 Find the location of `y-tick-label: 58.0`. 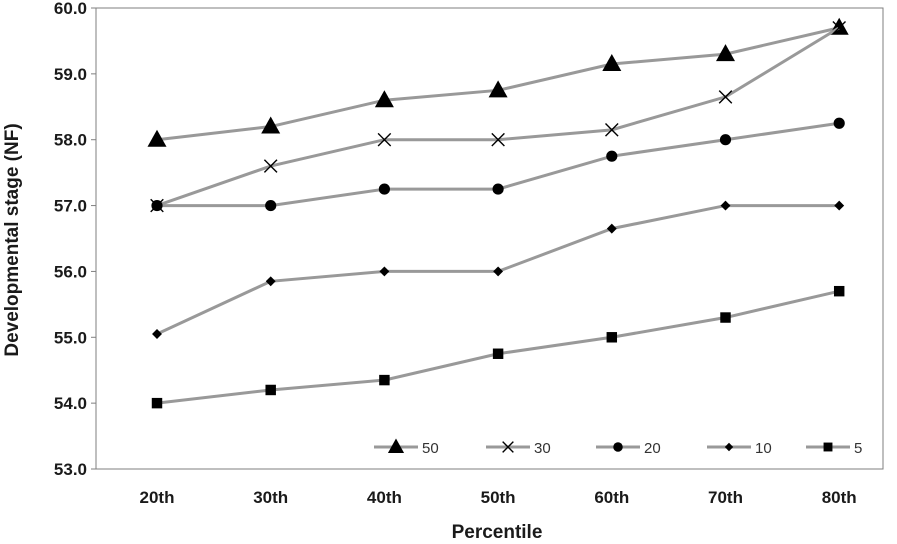

y-tick-label: 58.0 is located at coordinates (70, 140).